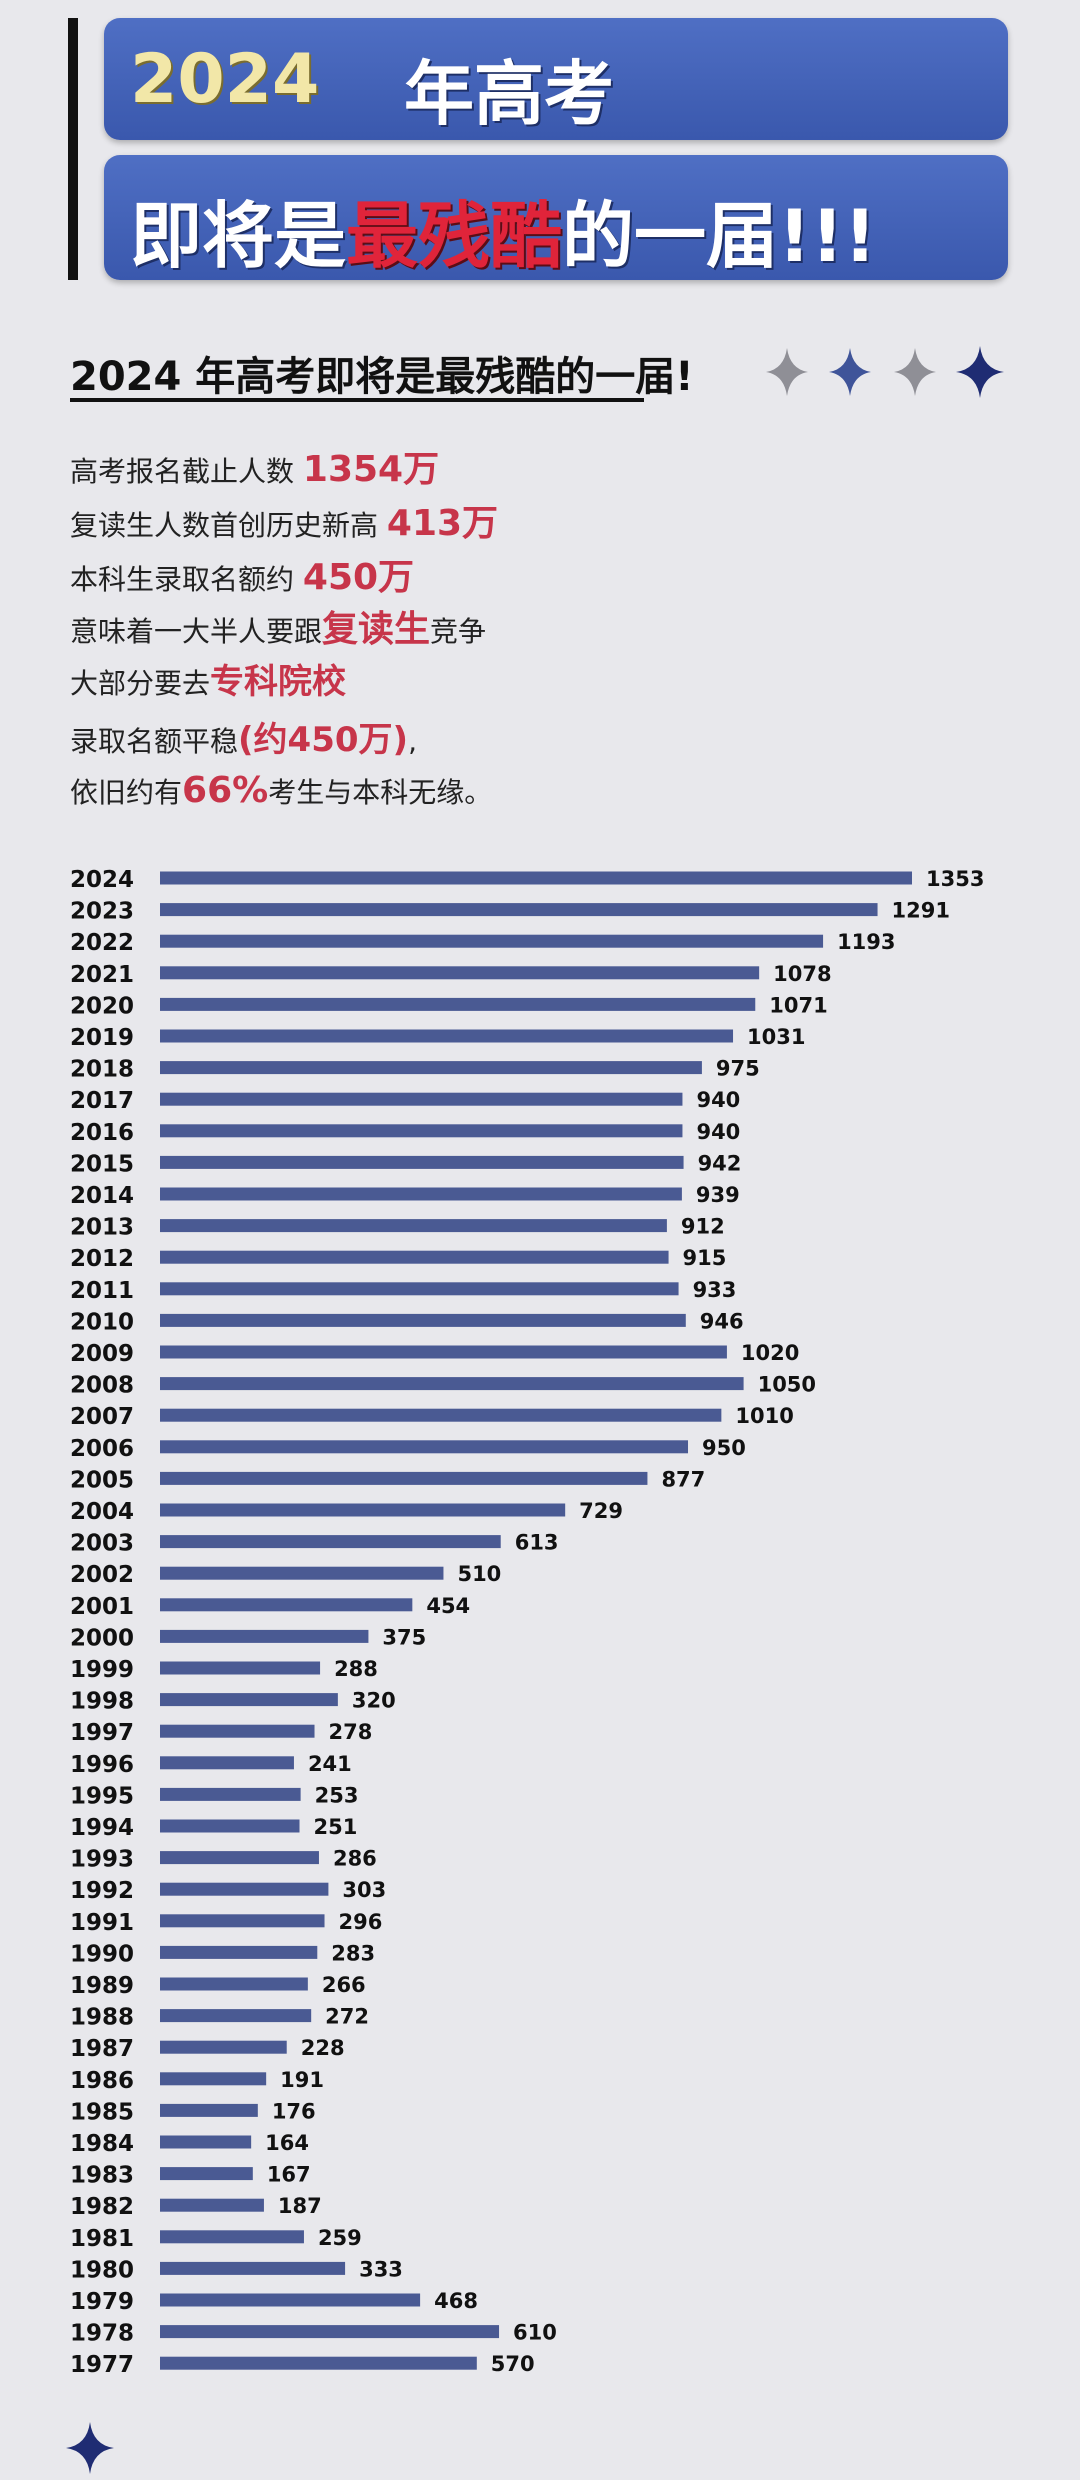  What do you see at coordinates (102, 1386) in the screenshot?
I see `year-tick-label: 2008` at bounding box center [102, 1386].